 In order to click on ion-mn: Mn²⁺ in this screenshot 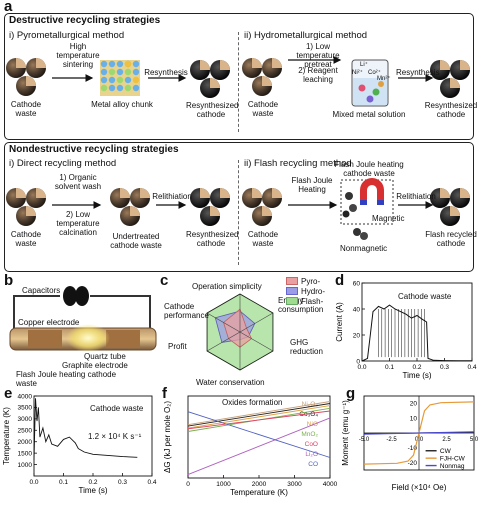, I will do `click(384, 79)`.